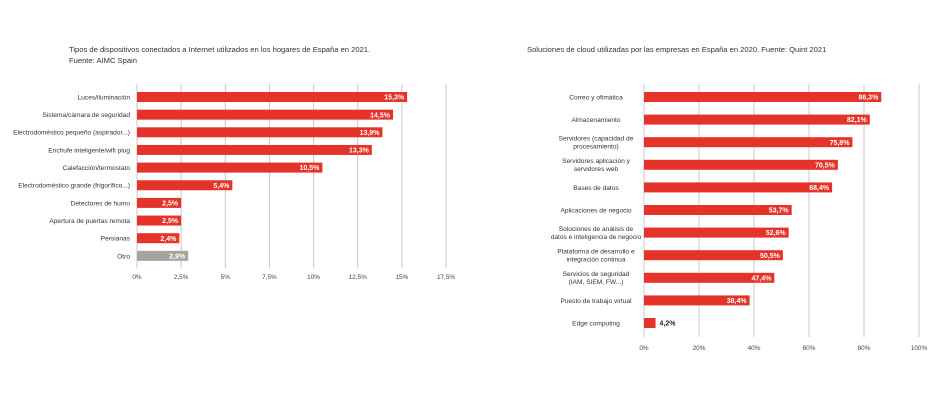 The width and height of the screenshot is (930, 400). Describe the element at coordinates (819, 188) in the screenshot. I see `value-label: 68,4%` at that location.